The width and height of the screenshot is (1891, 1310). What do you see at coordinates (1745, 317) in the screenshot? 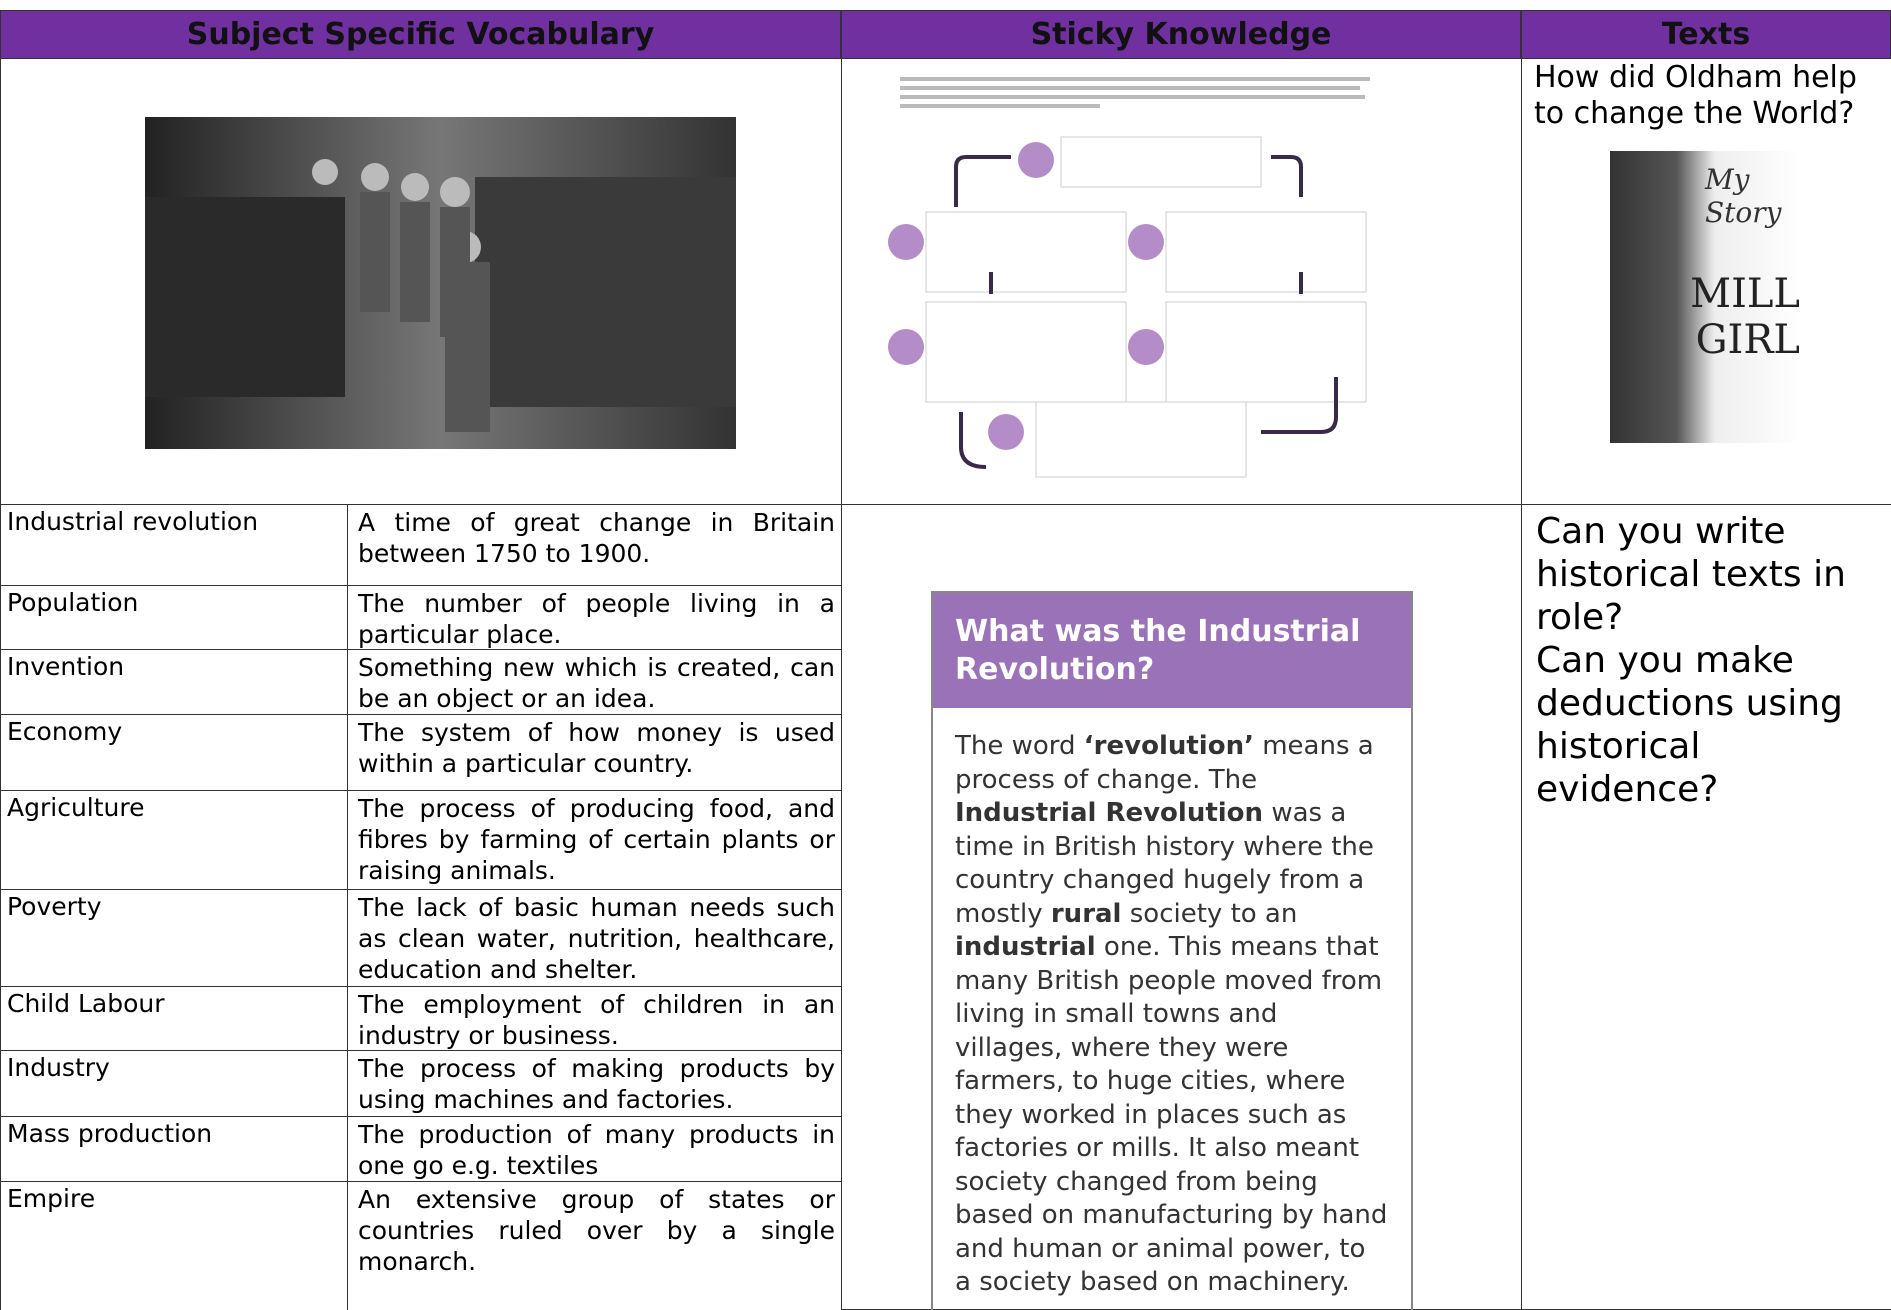
I see `book-title: Mill Girl` at bounding box center [1745, 317].